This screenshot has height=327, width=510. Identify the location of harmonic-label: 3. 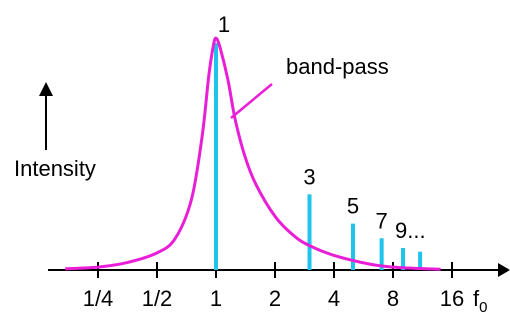
(309, 176).